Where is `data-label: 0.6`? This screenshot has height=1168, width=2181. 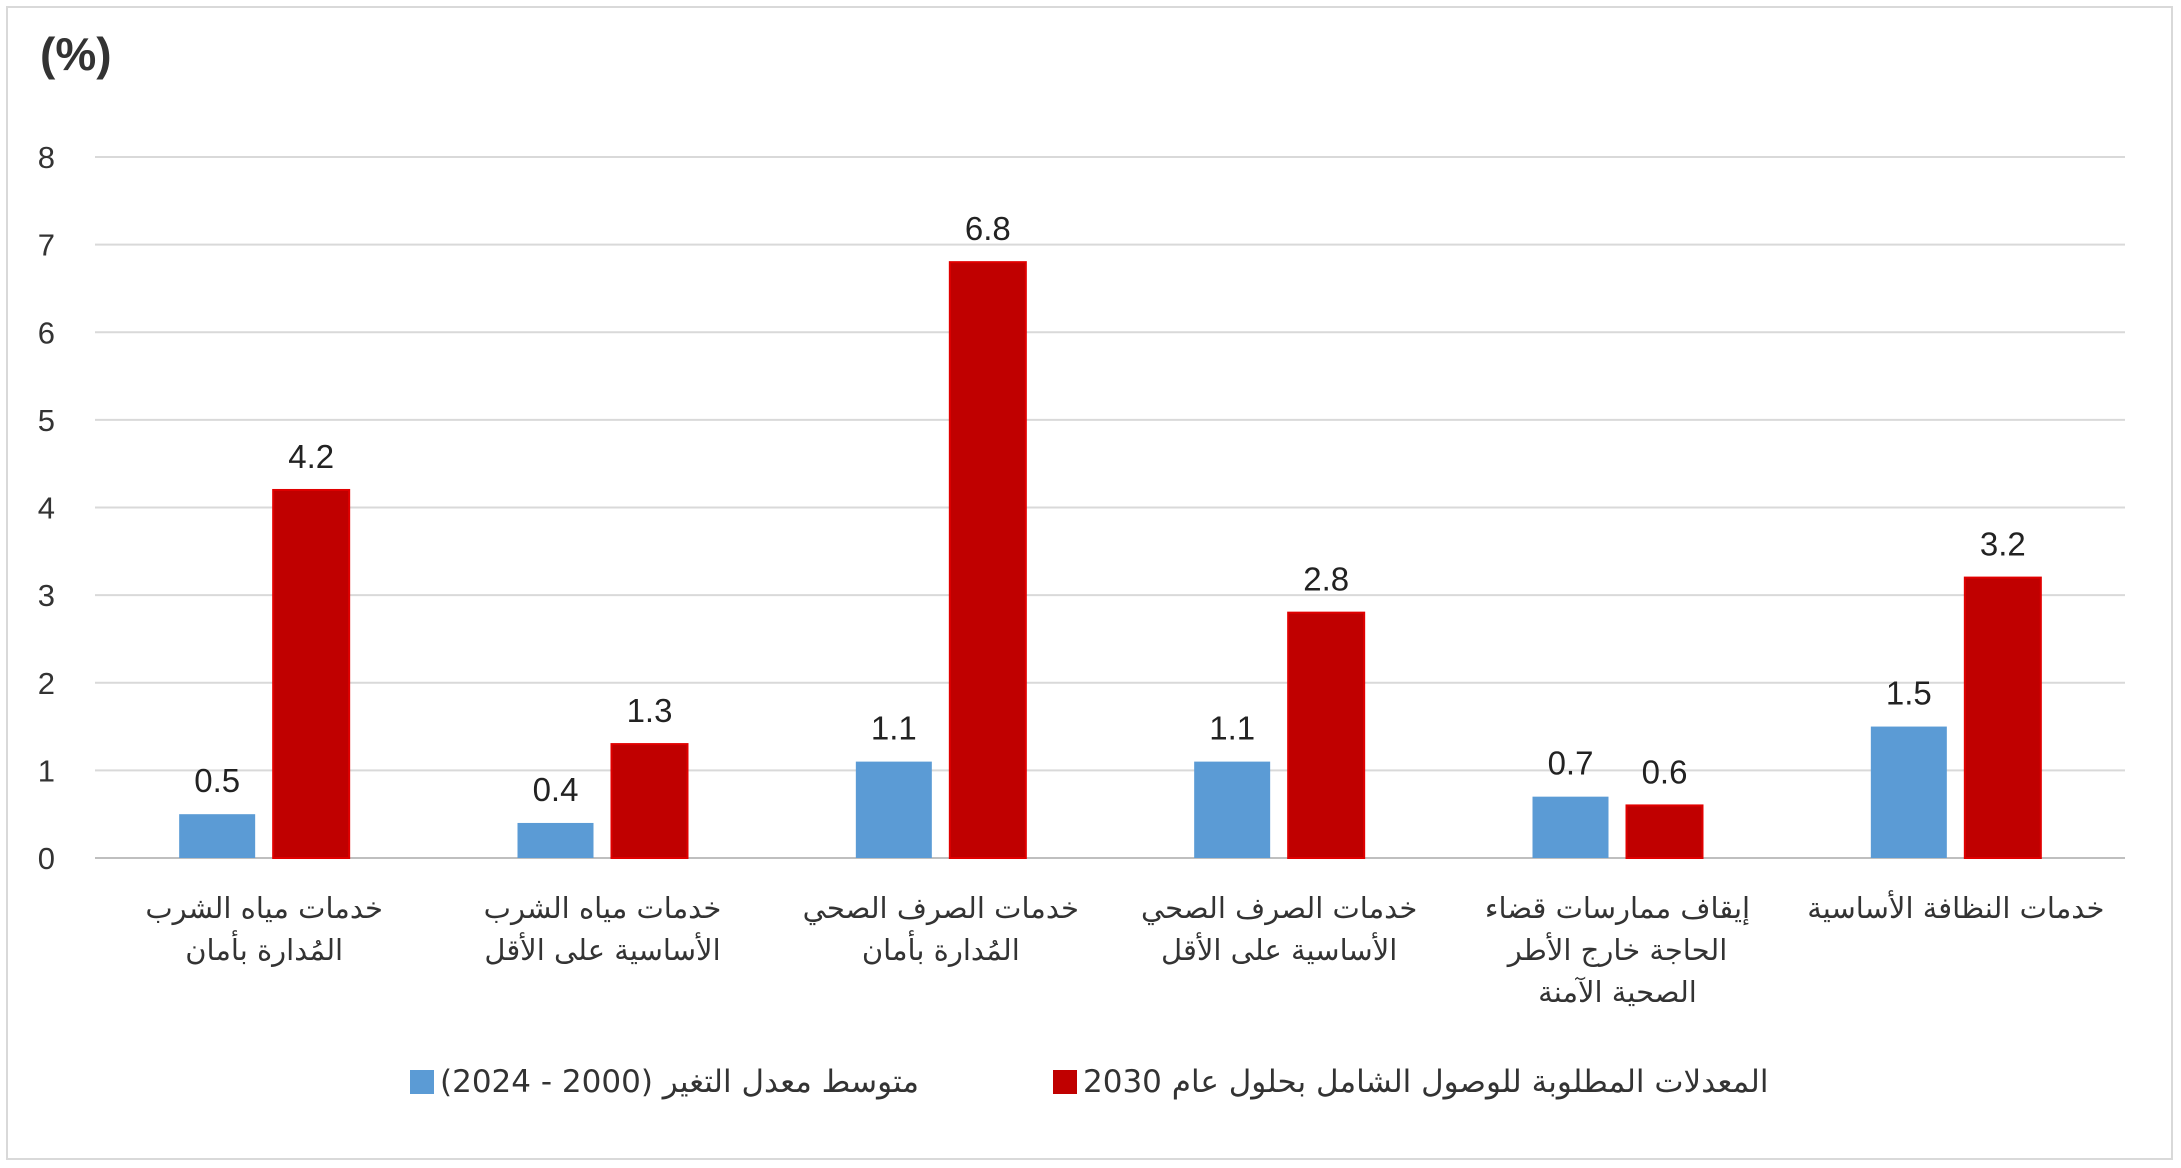 data-label: 0.6 is located at coordinates (1665, 771).